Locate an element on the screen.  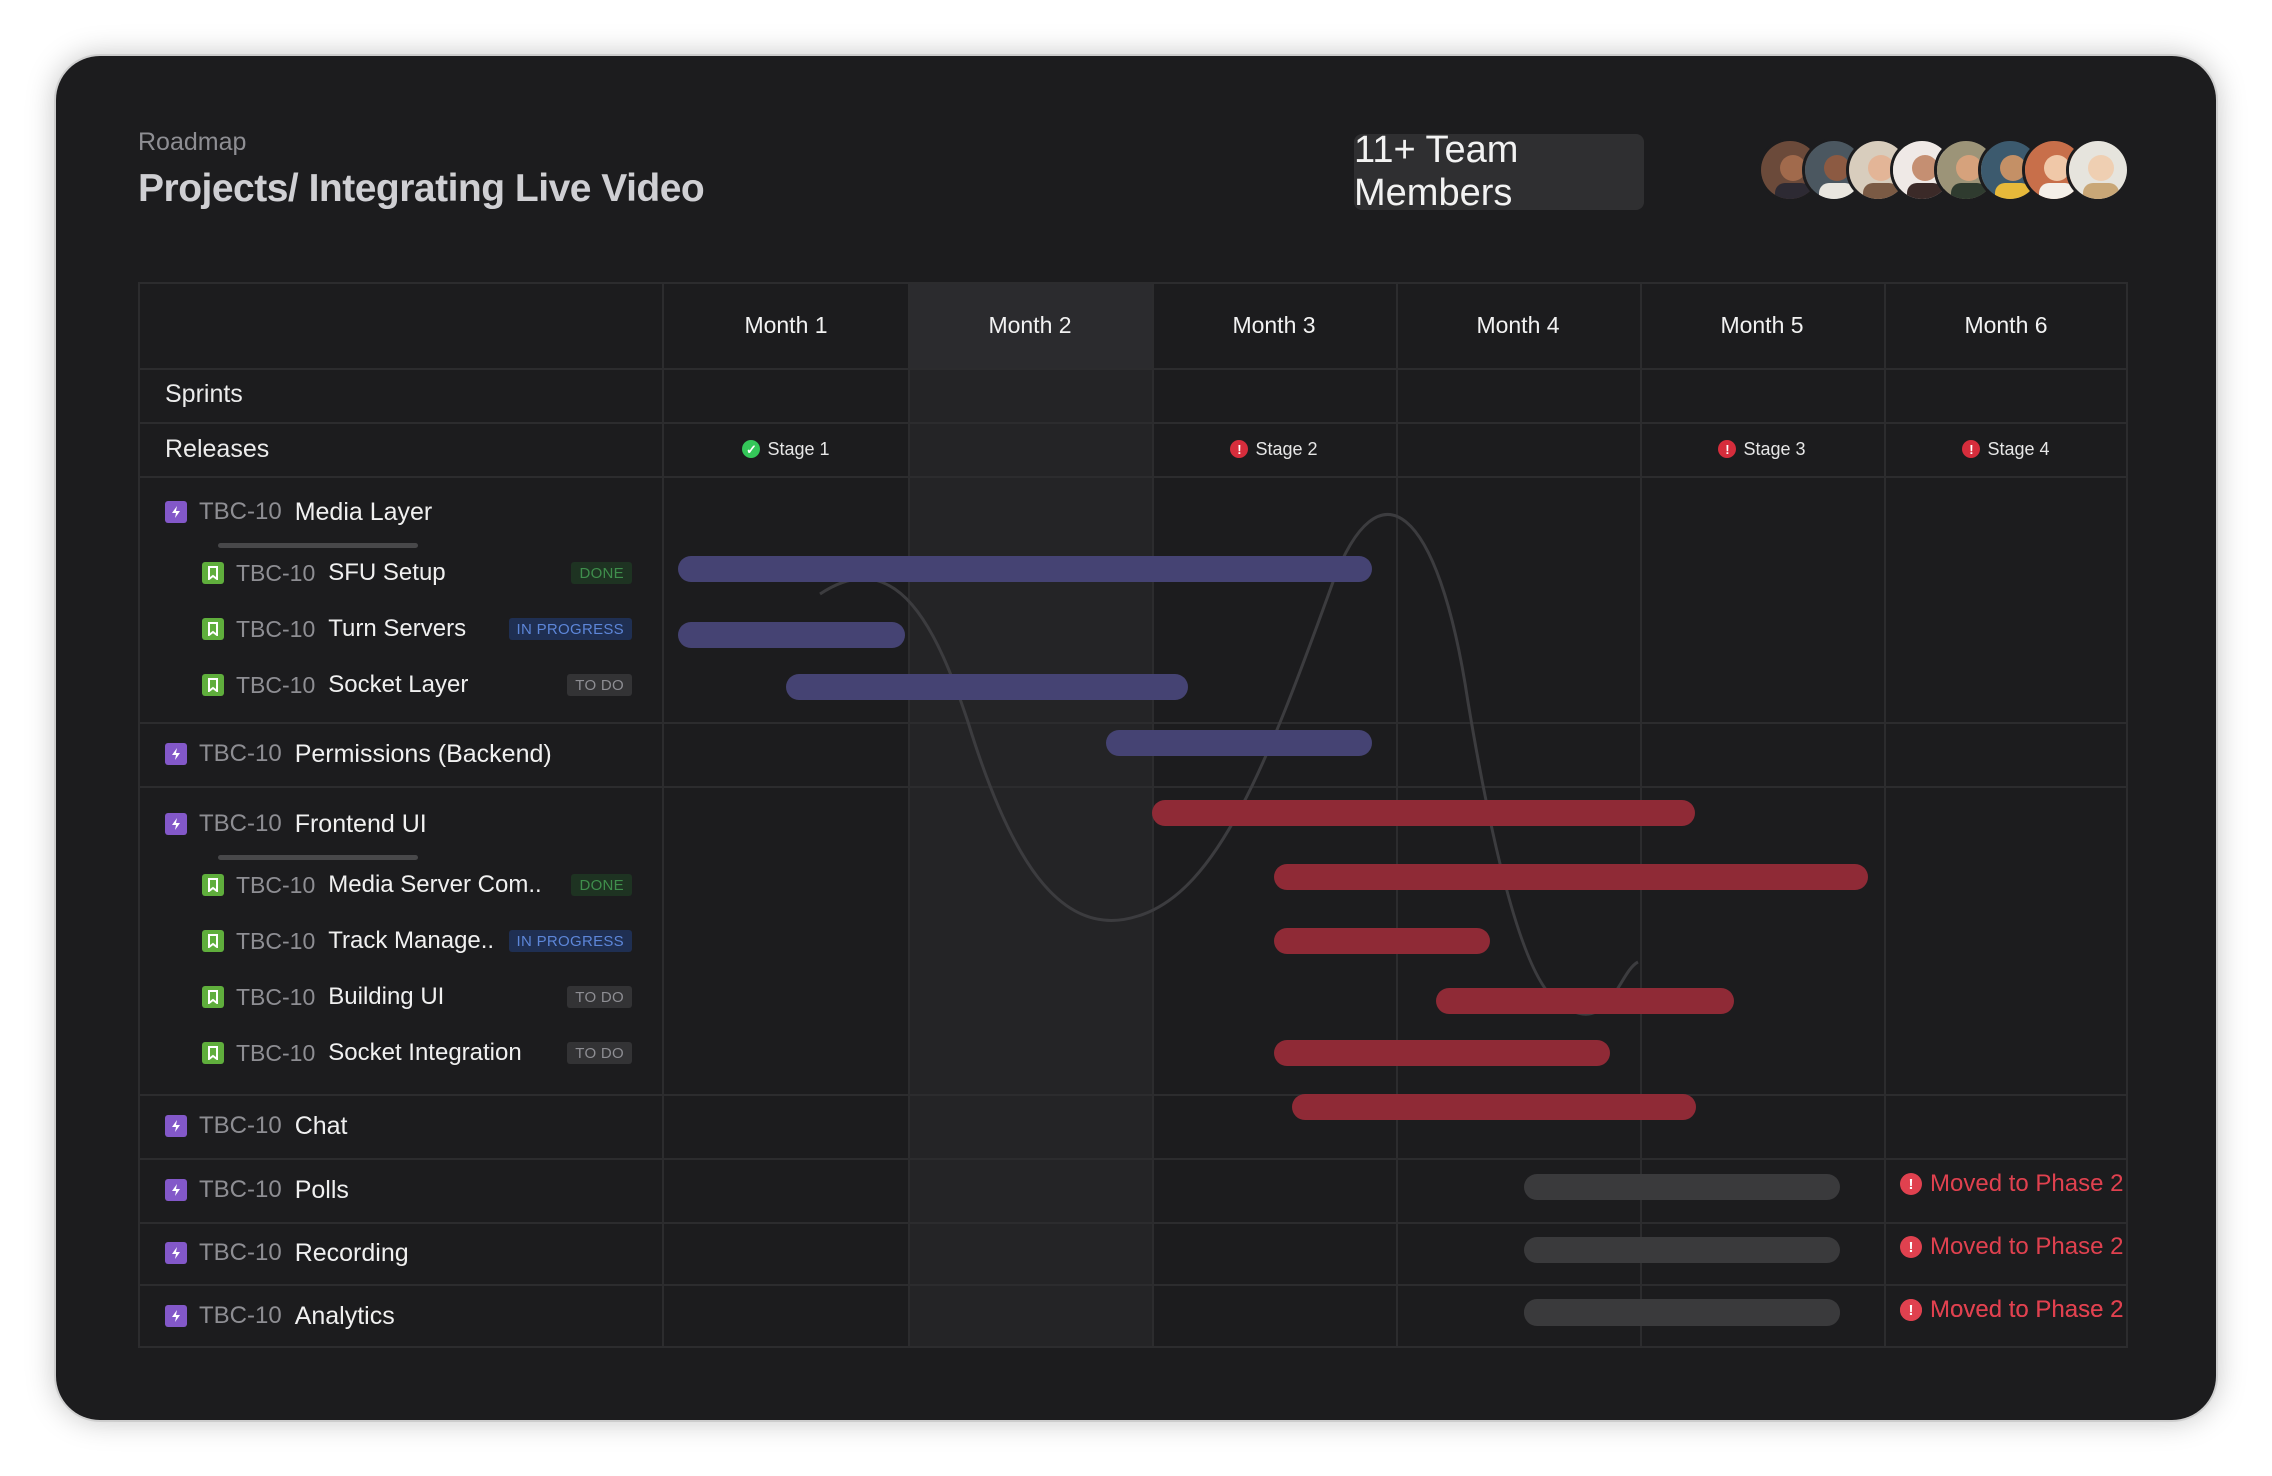
moved-to-phase-2-analytics: ! Moved to Phase 2 is located at coordinates (2011, 1310).